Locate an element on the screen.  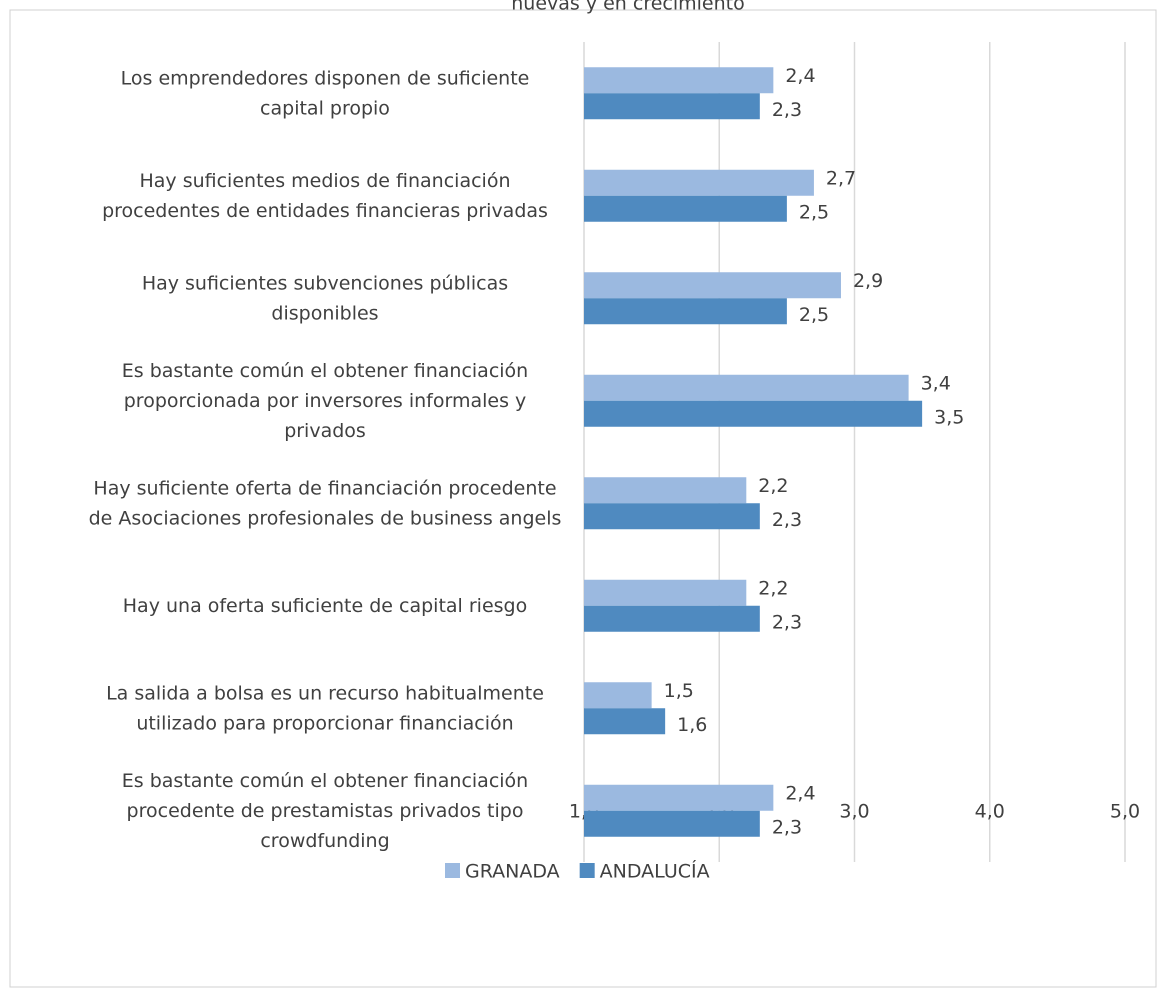
x-tick-label: 5,0 is located at coordinates (1125, 812).